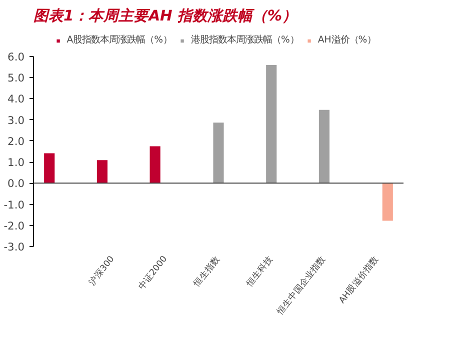 This screenshot has width=465, height=347. Describe the element at coordinates (16, 78) in the screenshot. I see `y-tick-label: 5.0` at that location.